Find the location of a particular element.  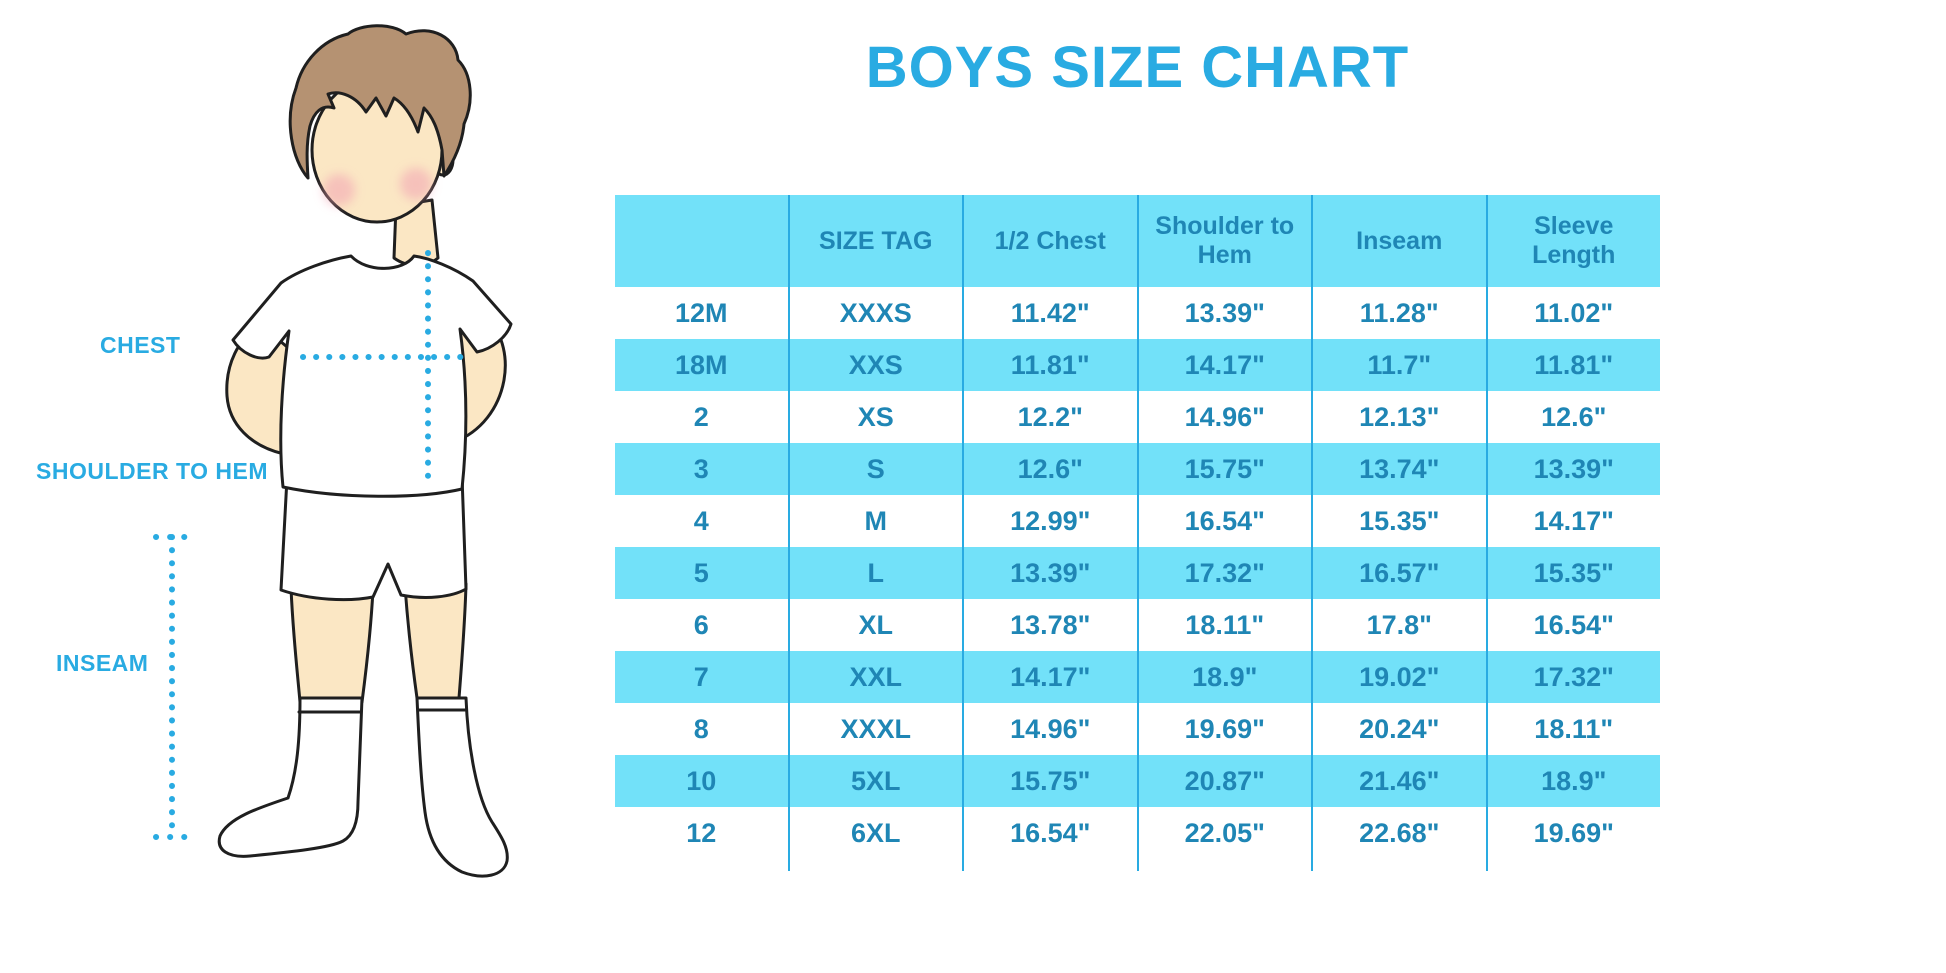

table-cell: 17.8" is located at coordinates (1398, 625).